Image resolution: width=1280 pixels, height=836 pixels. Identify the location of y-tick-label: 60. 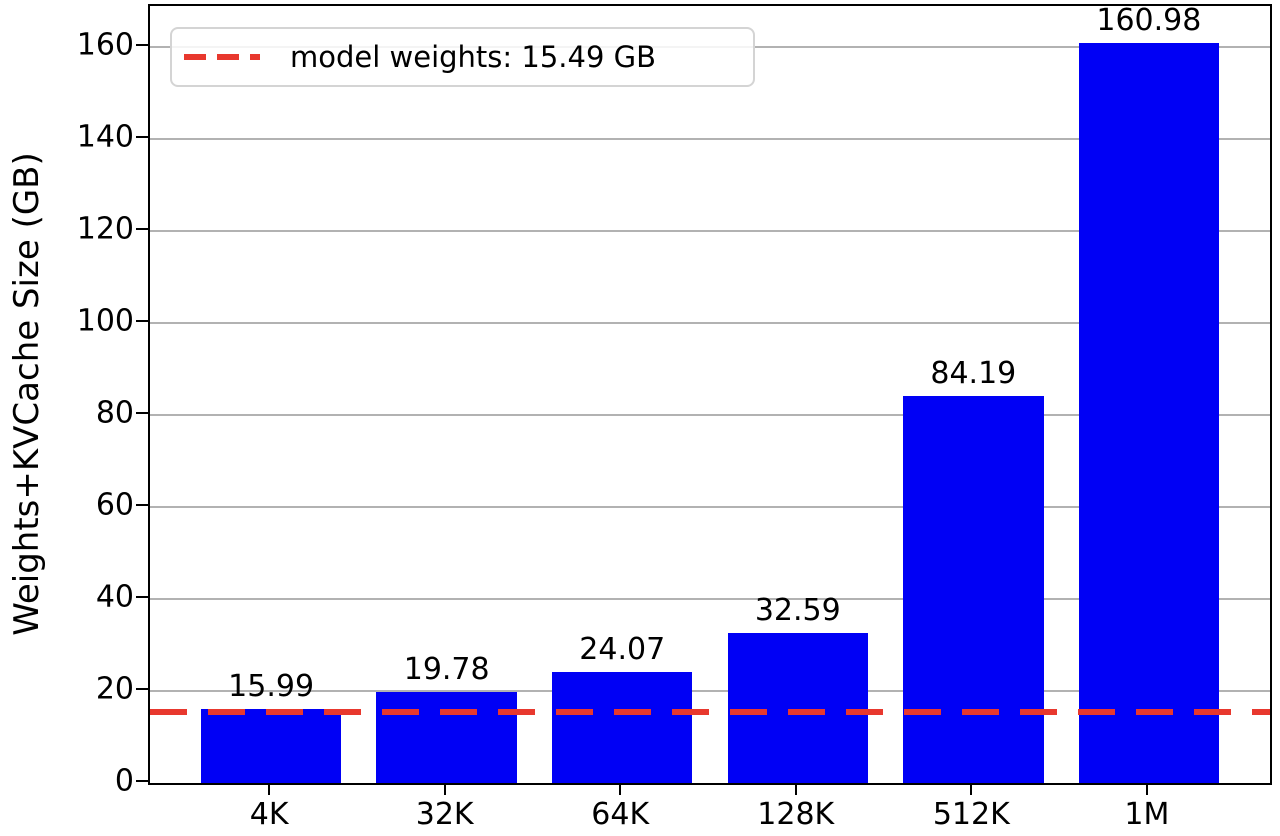
(114, 505).